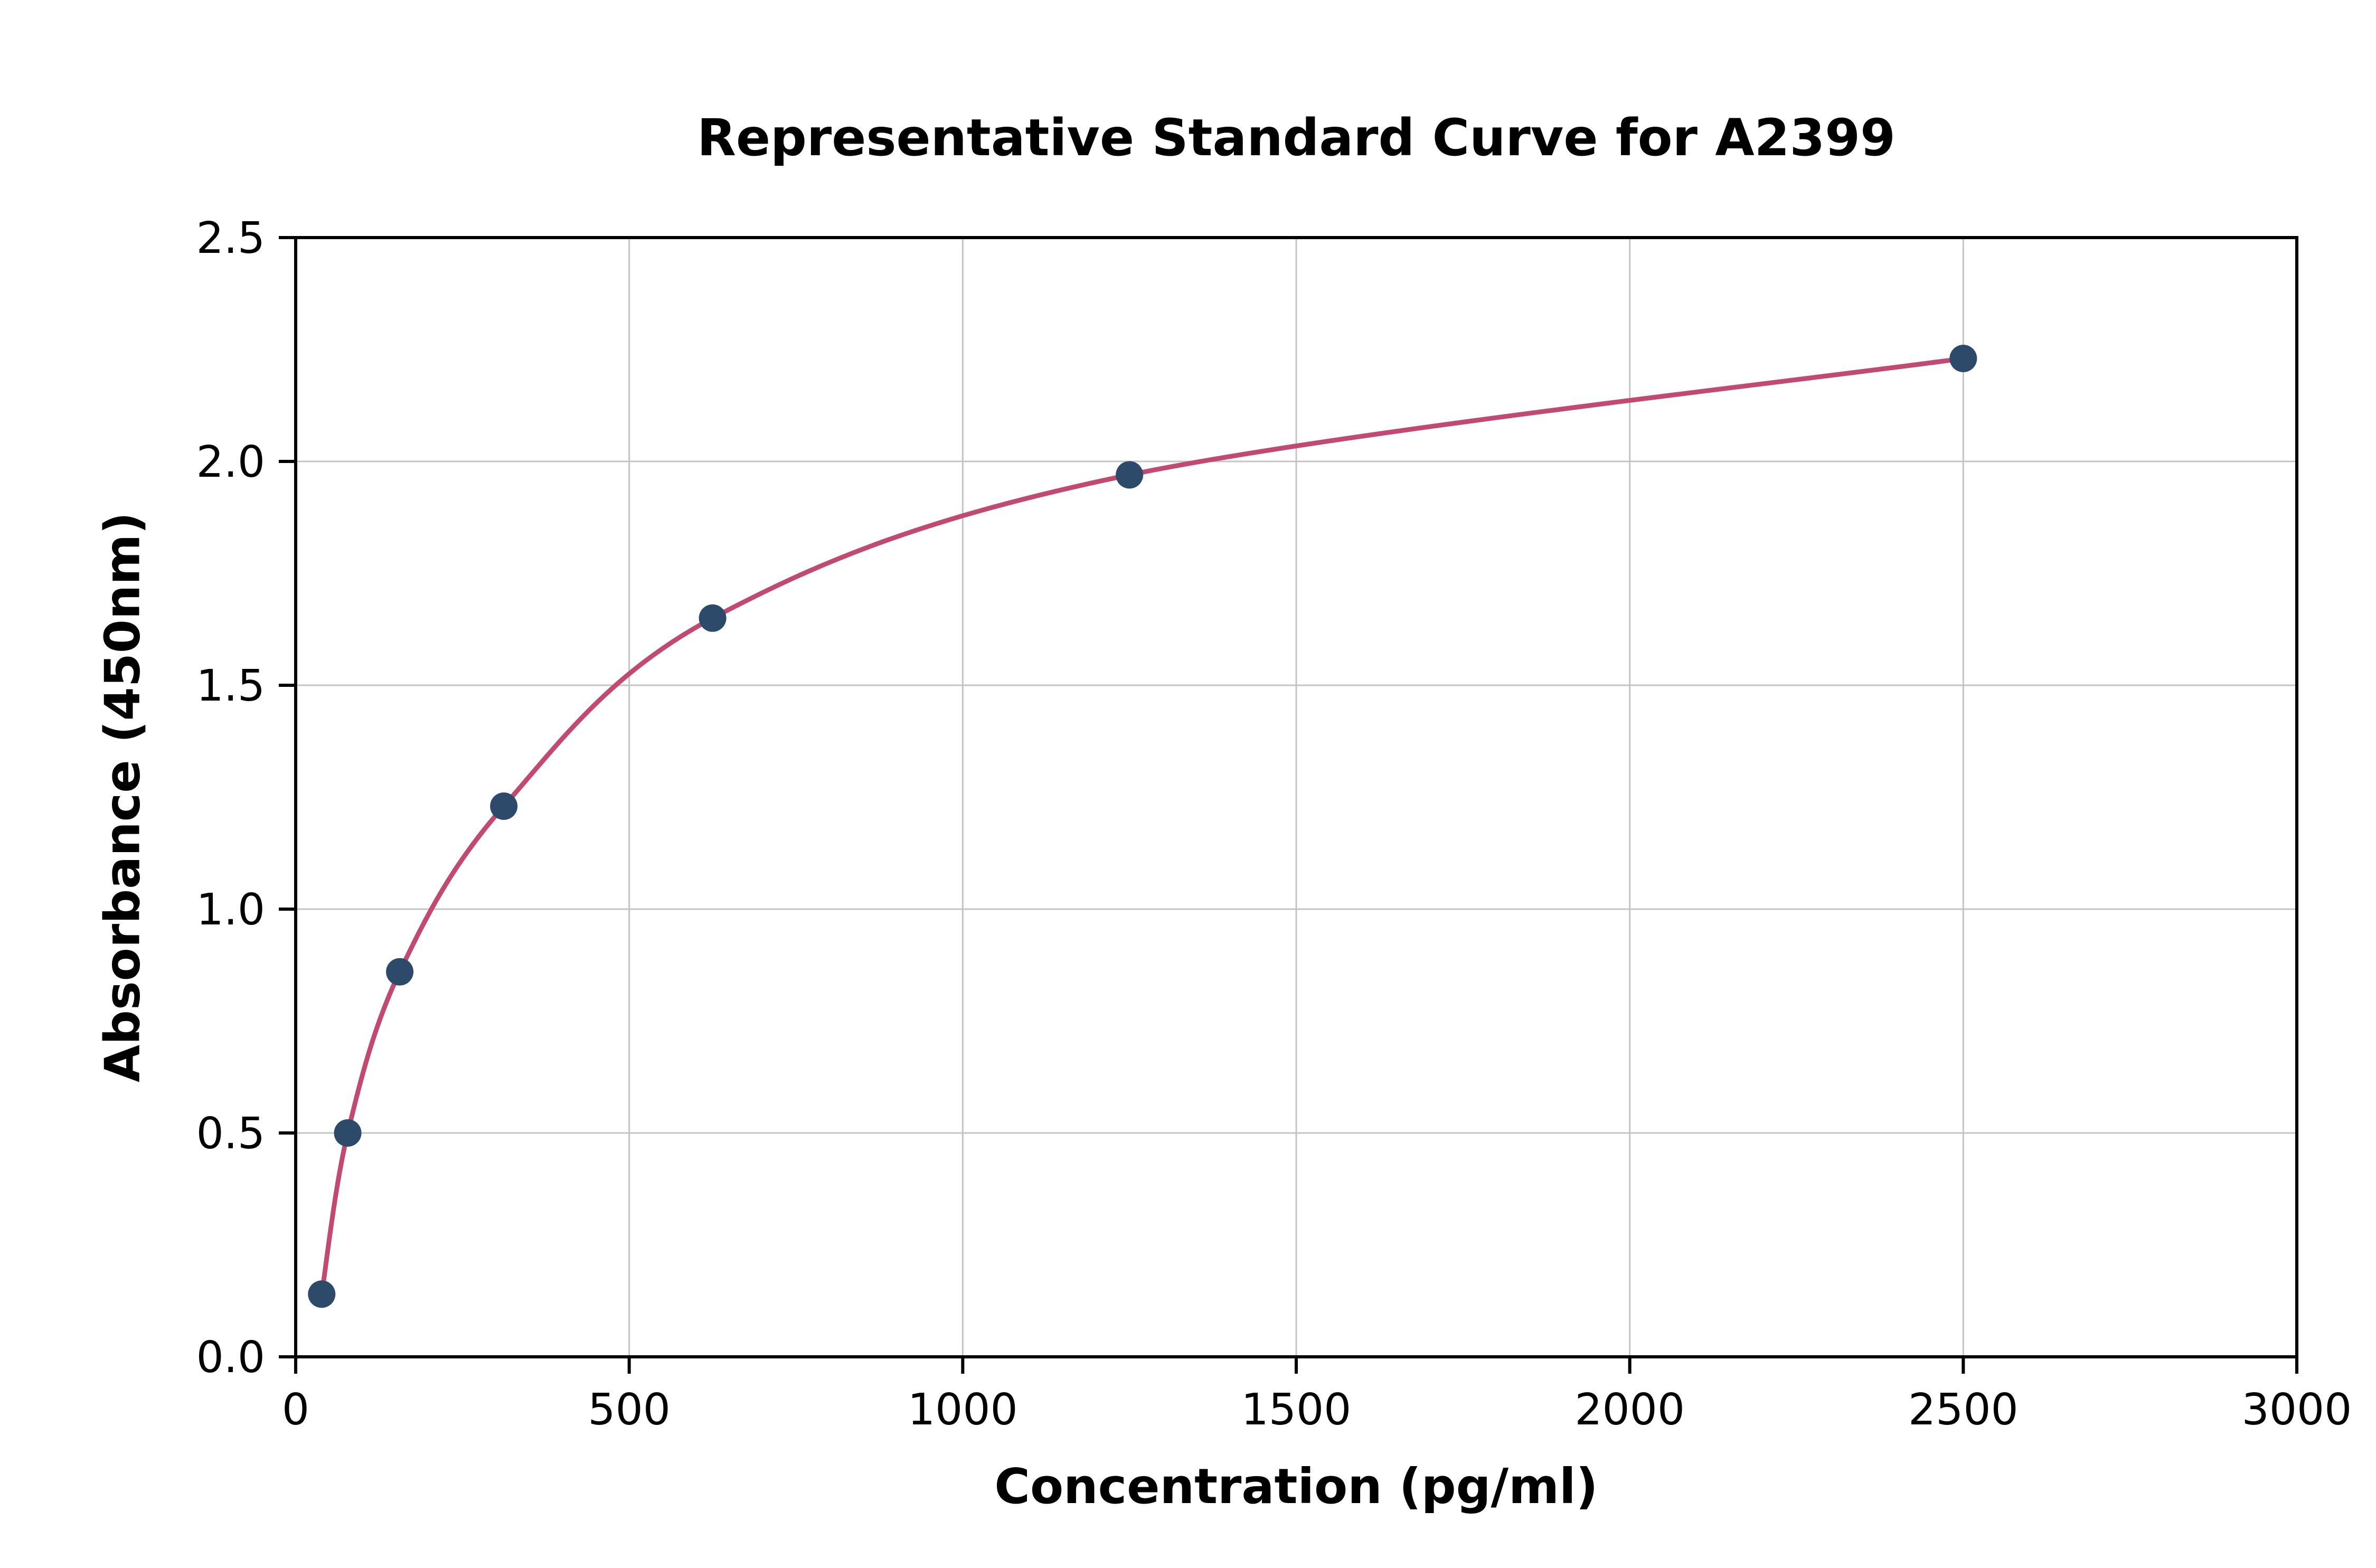 The width and height of the screenshot is (2376, 1568). I want to click on x-tick-label: 2000, so click(1629, 1410).